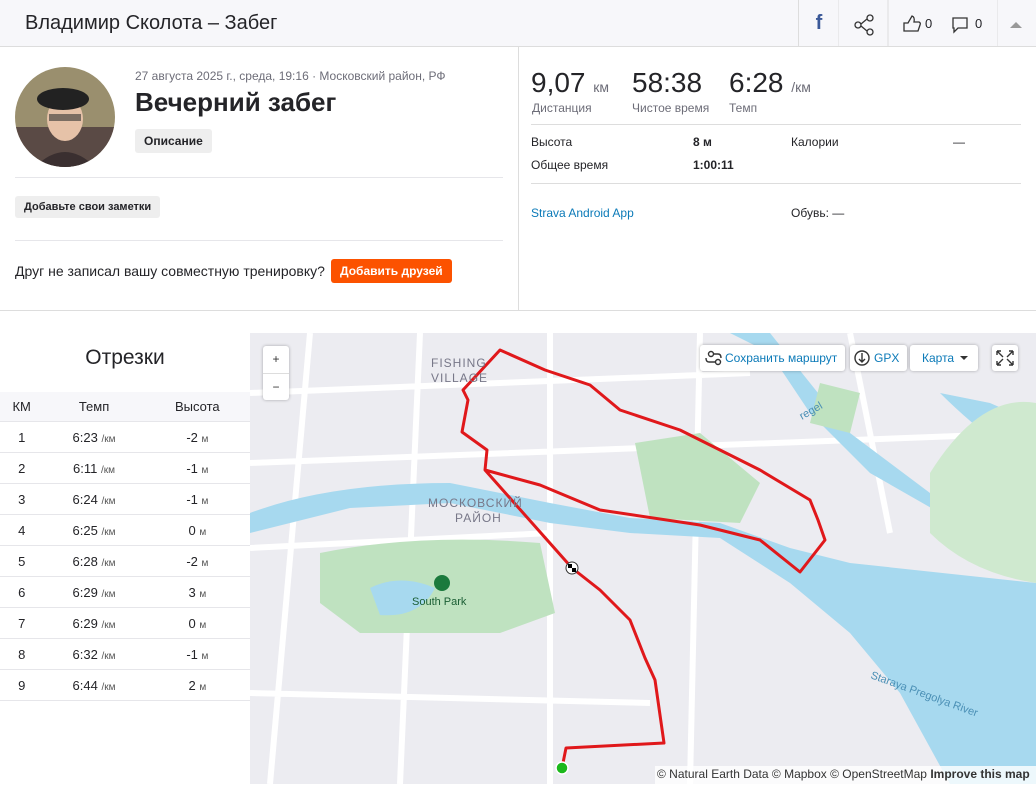 This screenshot has width=1036, height=786. I want to click on pace: 6:11 /км, so click(94, 468).